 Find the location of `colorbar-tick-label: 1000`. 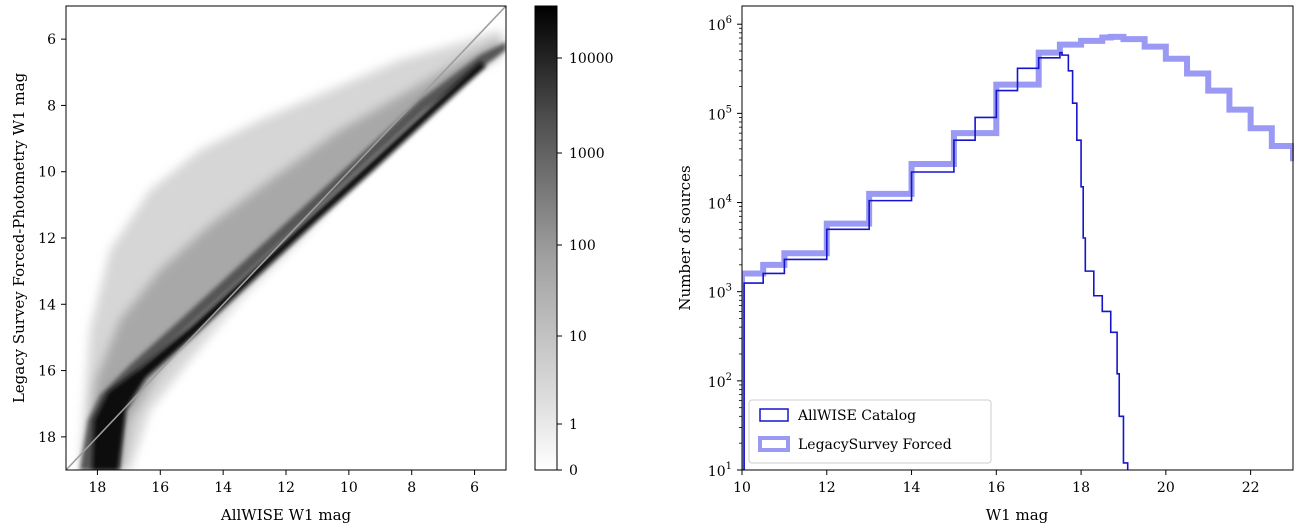

colorbar-tick-label: 1000 is located at coordinates (587, 154).